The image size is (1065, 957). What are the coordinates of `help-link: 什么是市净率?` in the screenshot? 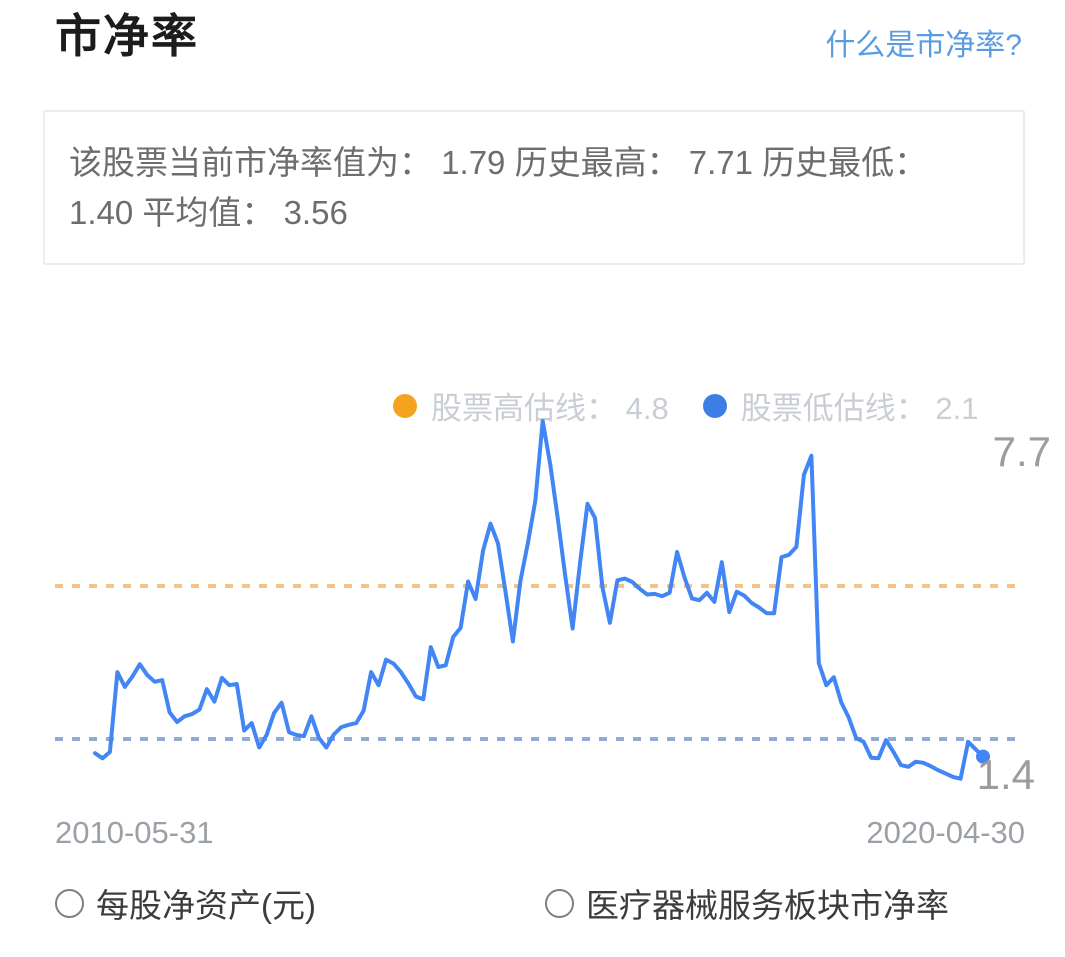 It's located at (923, 45).